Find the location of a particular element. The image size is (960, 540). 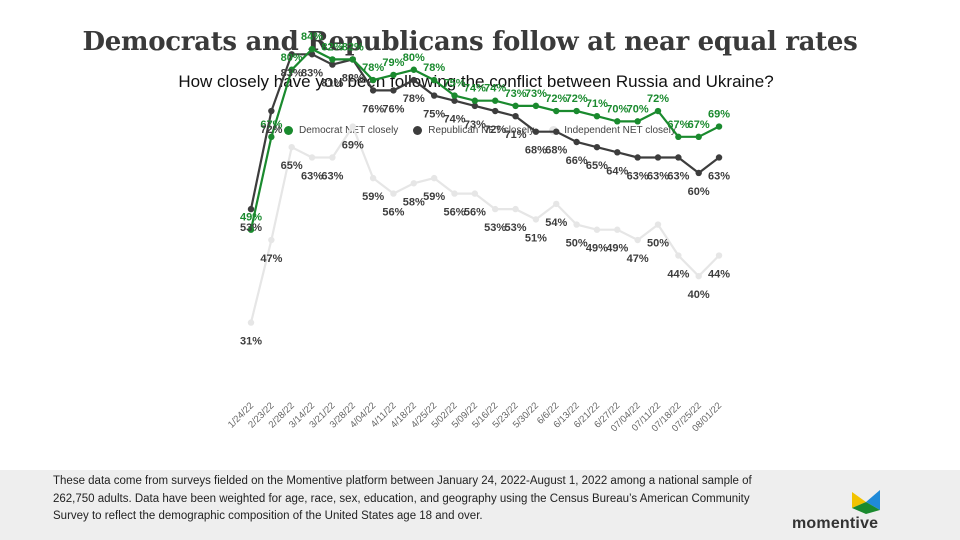

data-label-republican: 64% is located at coordinates (617, 171).